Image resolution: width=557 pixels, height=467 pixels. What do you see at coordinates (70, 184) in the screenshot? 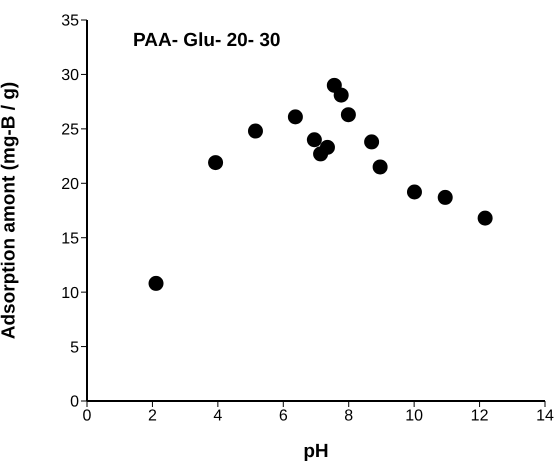
I see `y-tick-label: 20` at bounding box center [70, 184].